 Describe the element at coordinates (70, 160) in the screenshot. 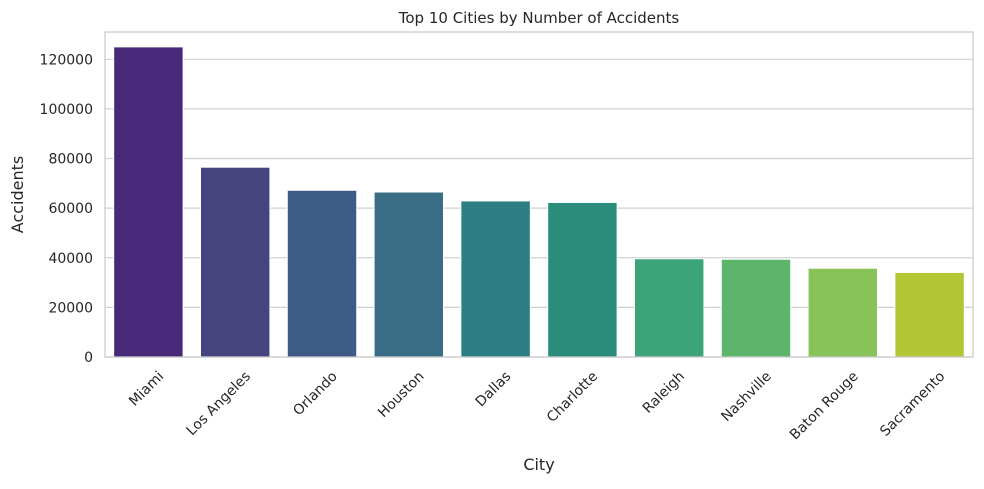

I see `y-tick-label: 80000` at that location.